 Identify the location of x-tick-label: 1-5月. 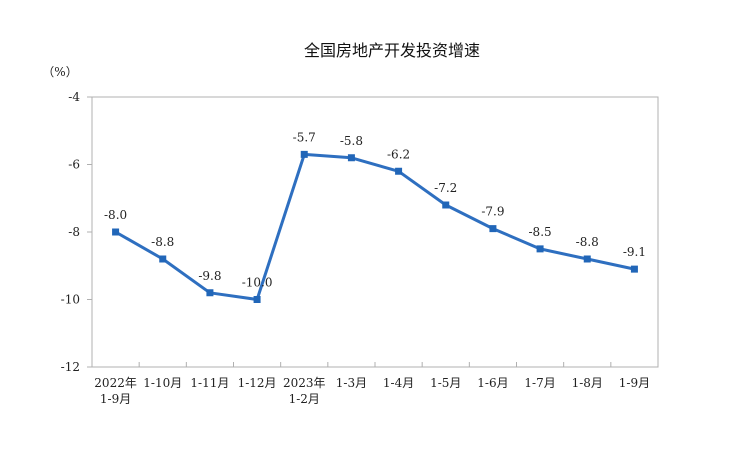
(445, 383).